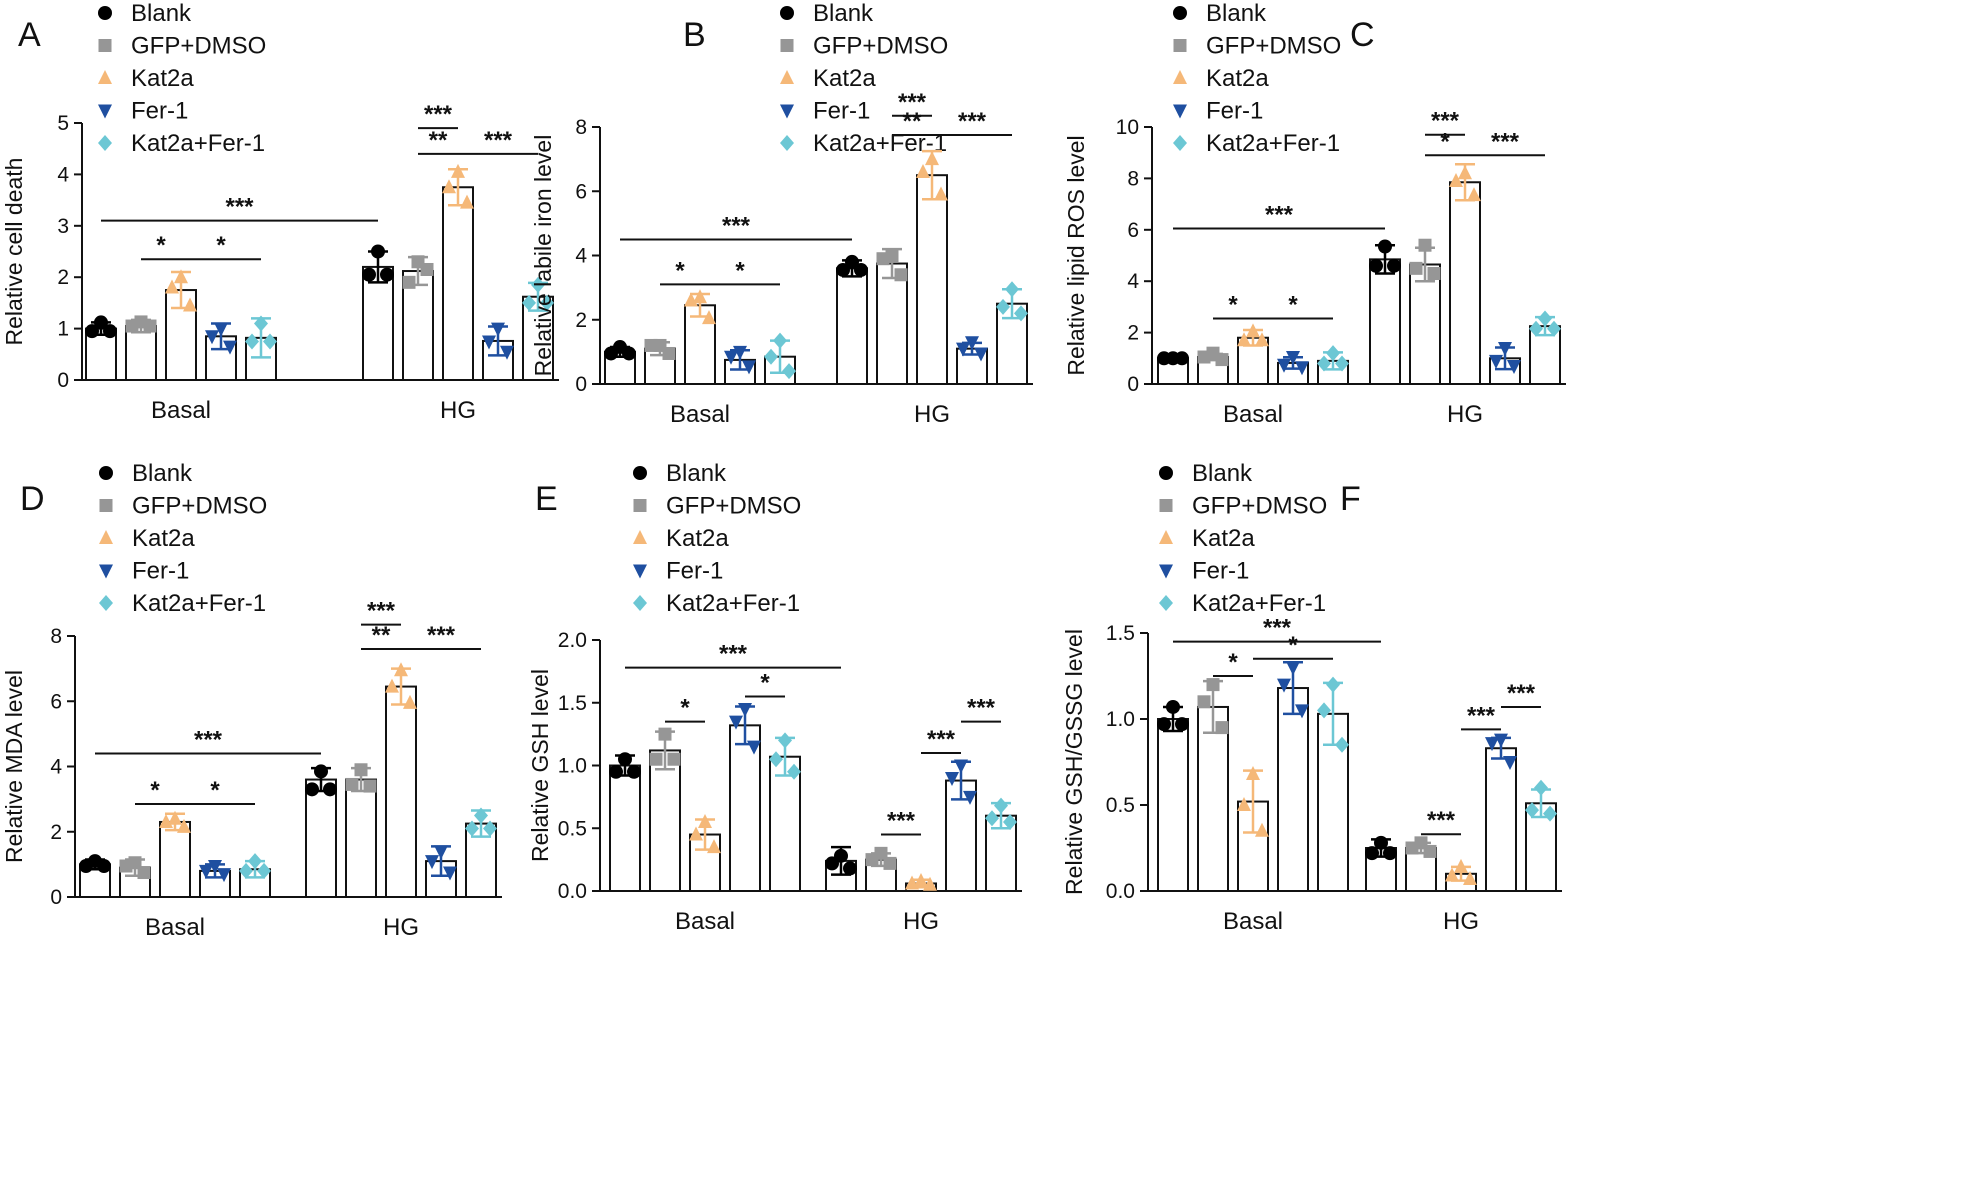  Describe the element at coordinates (182, 78) in the screenshot. I see `legend: Blank GFP+DMSO Kat2a Fer-1 Kat2a+Fer-1` at that location.